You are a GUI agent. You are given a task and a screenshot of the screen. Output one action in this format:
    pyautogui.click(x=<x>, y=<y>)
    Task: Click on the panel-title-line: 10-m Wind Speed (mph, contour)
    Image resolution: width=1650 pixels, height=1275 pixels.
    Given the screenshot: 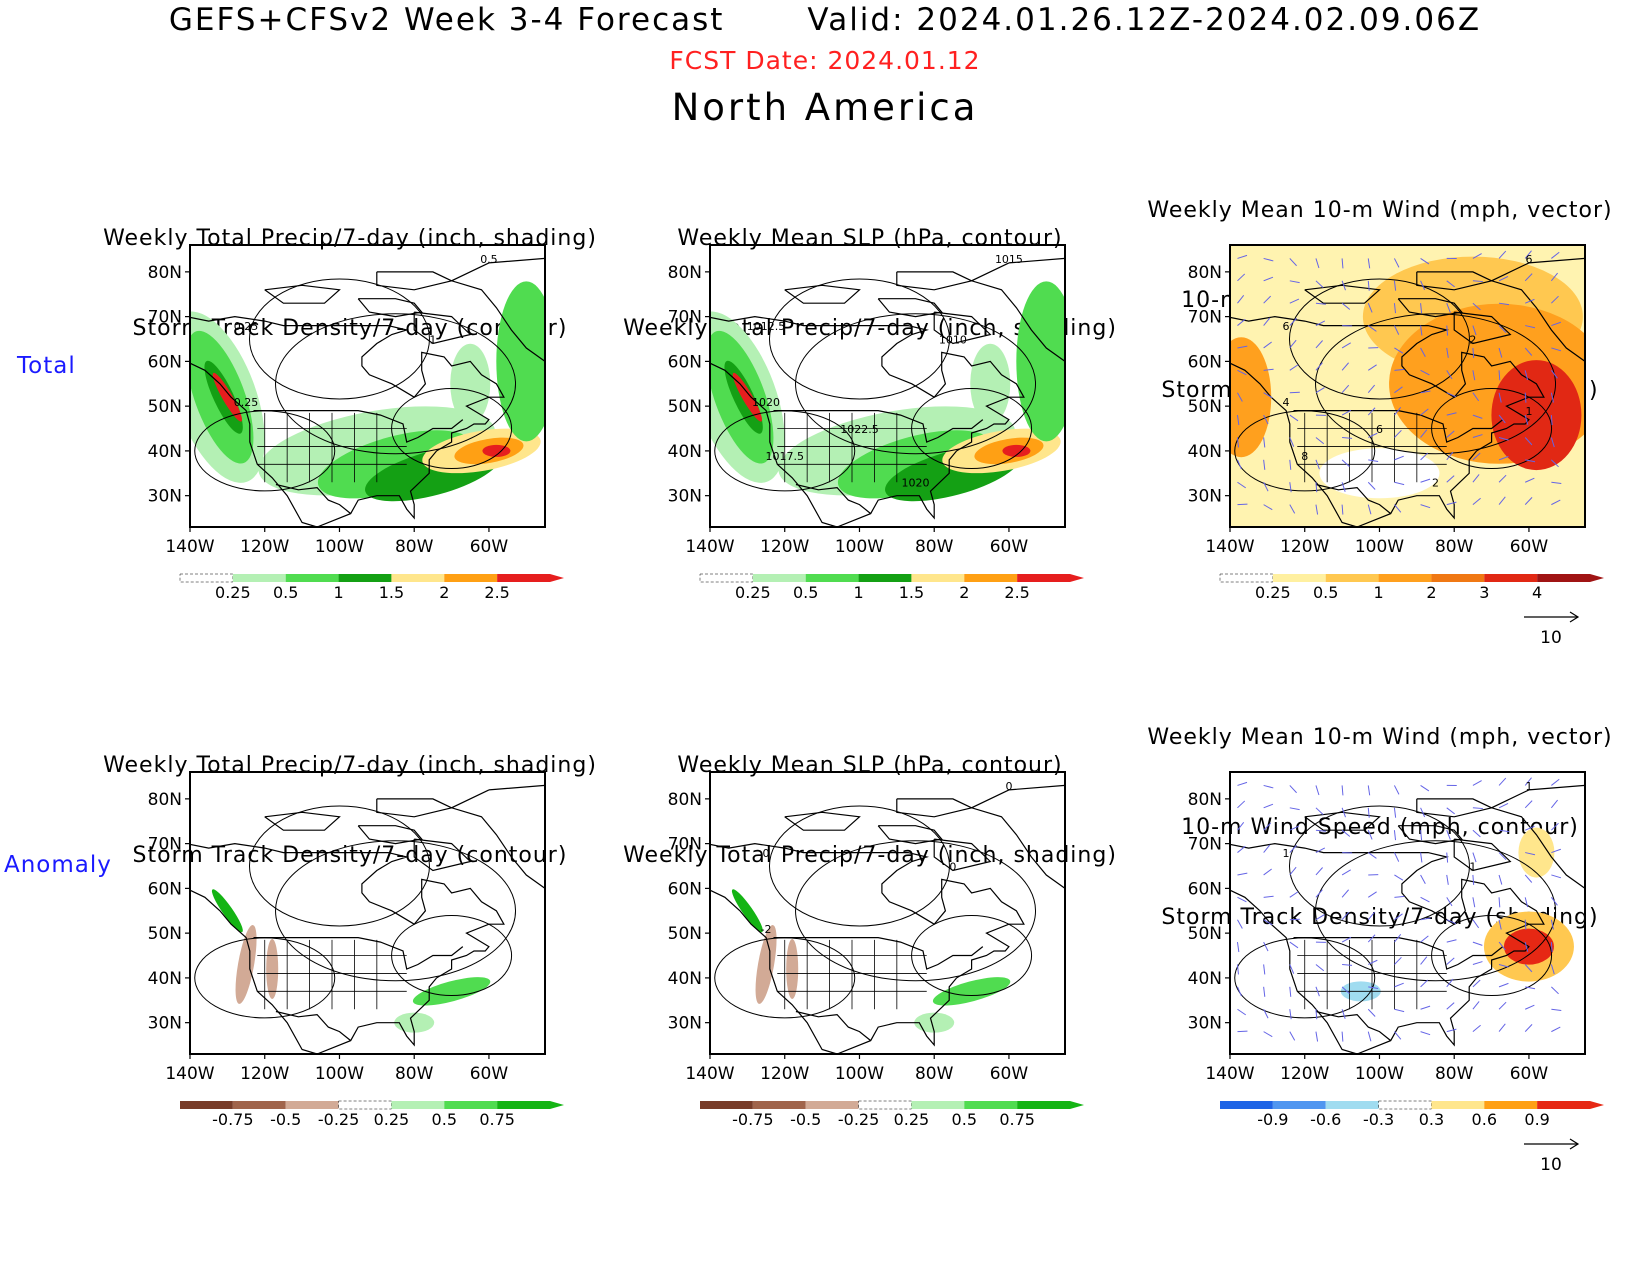 What is the action you would take?
    pyautogui.click(x=1380, y=827)
    